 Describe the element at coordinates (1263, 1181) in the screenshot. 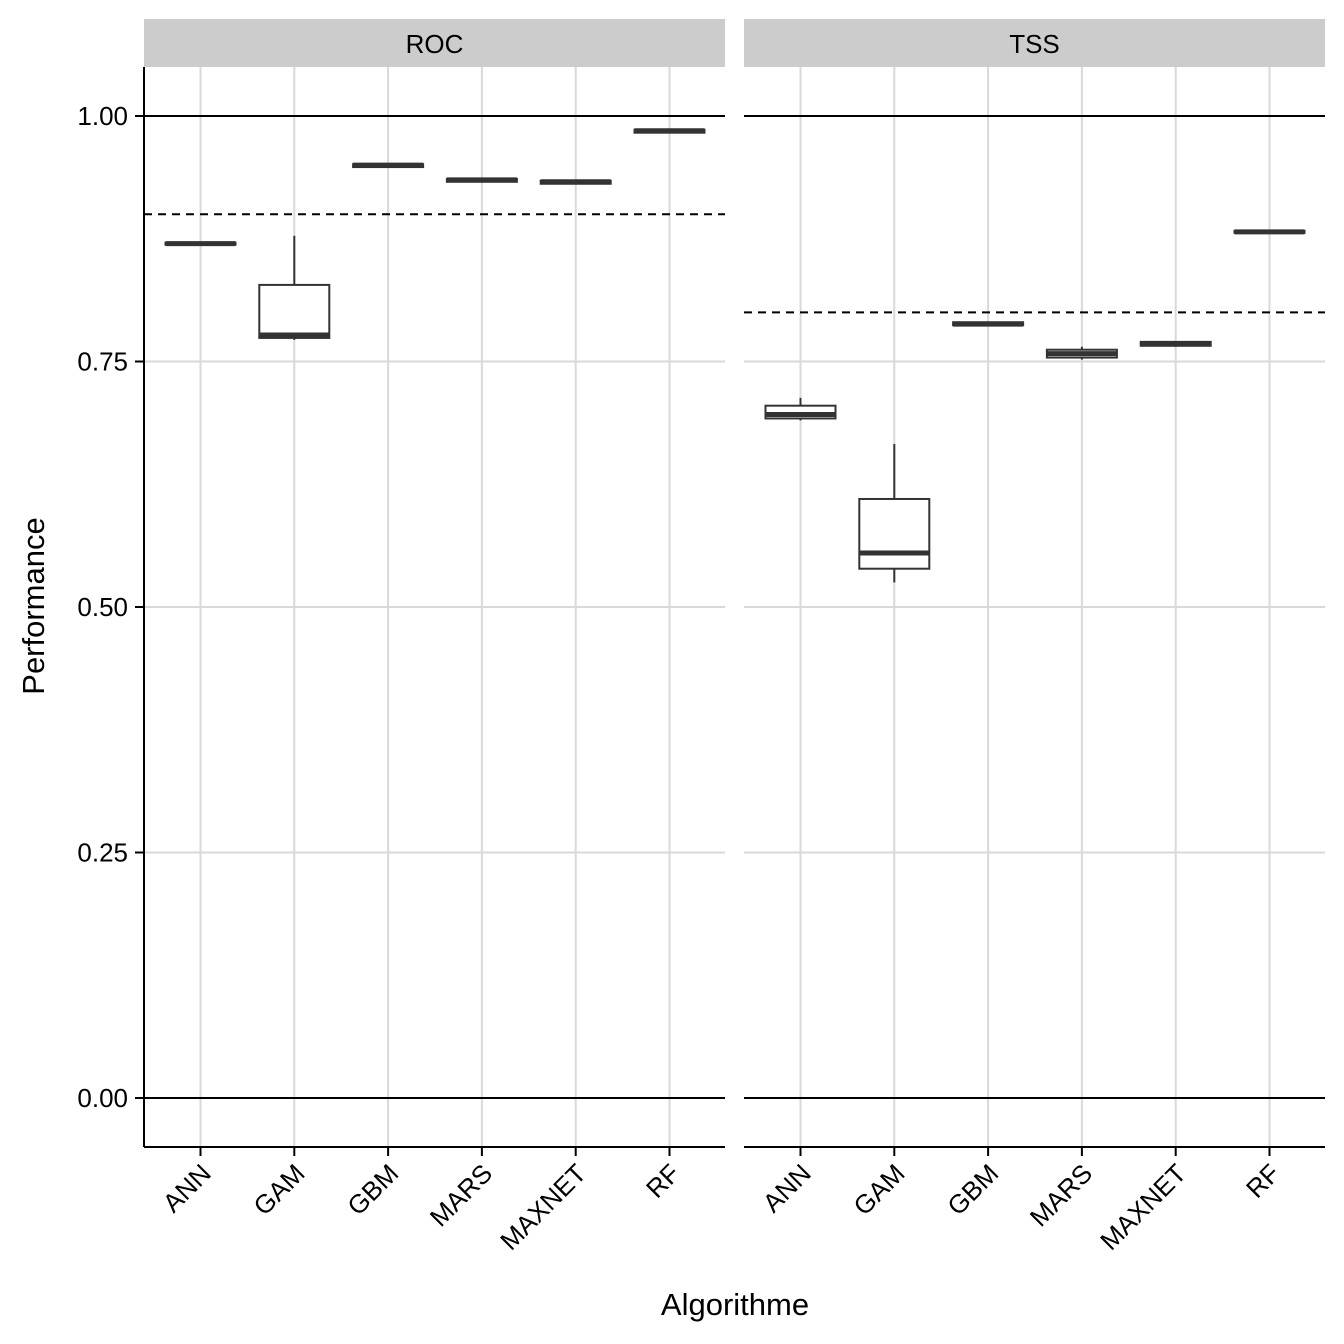

I see `tss-x-tick-label-rf: RF` at that location.